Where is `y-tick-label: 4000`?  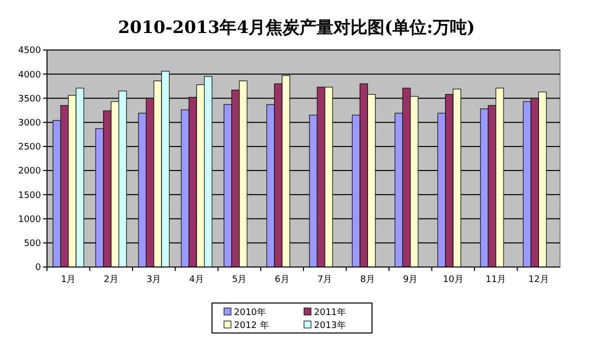
y-tick-label: 4000 is located at coordinates (30, 75).